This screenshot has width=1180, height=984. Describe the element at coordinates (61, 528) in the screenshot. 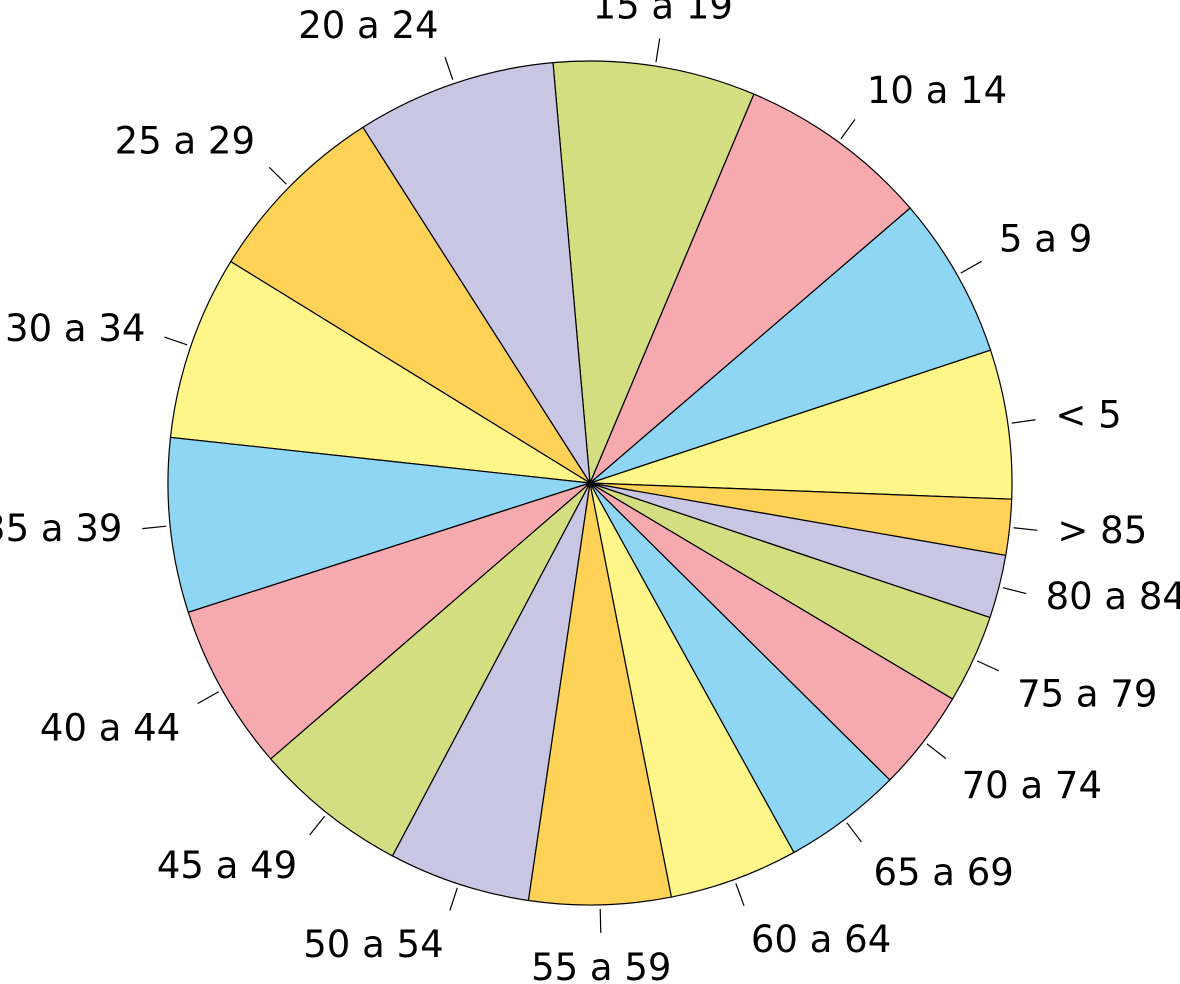

I see `slice-label-35-a-39: 35 a 39` at that location.